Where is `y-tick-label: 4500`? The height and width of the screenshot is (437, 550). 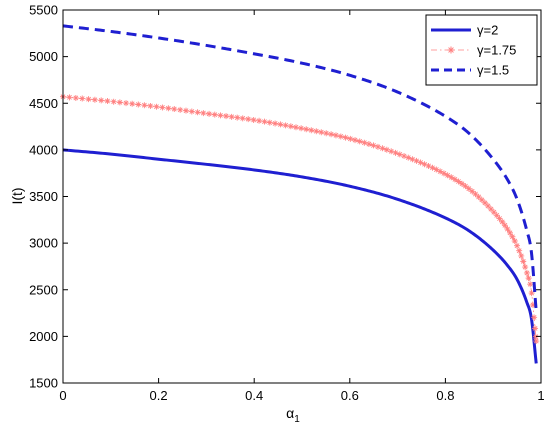
y-tick-label: 4500 is located at coordinates (43, 103).